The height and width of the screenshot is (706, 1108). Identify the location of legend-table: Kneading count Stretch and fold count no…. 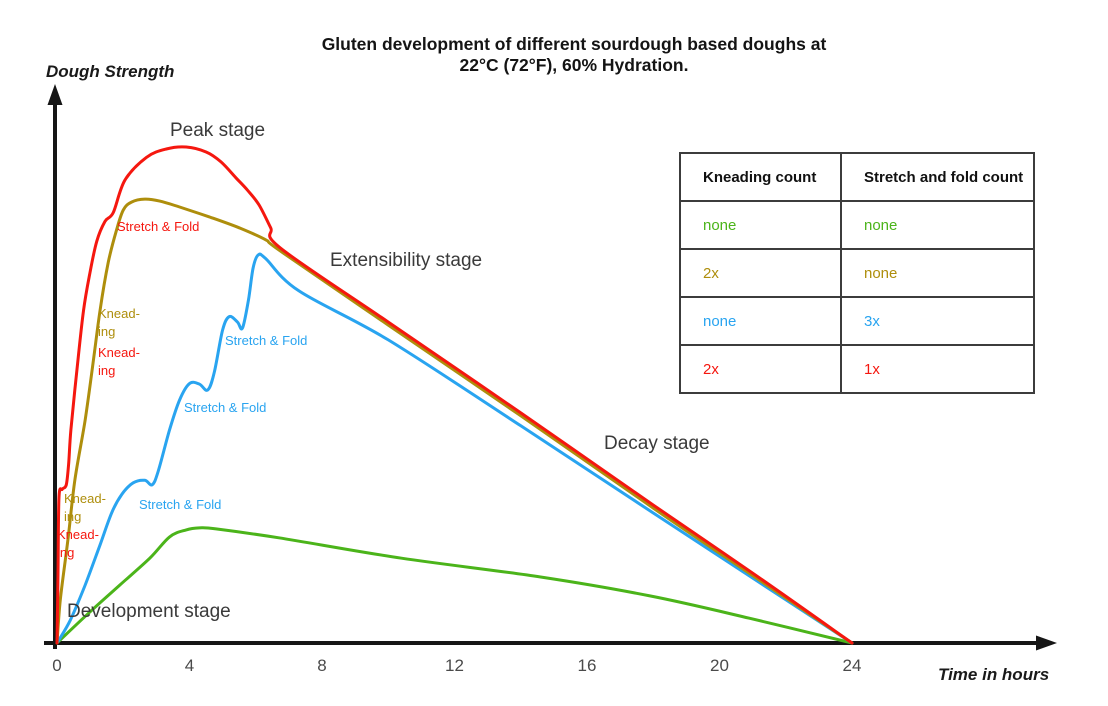
(857, 273).